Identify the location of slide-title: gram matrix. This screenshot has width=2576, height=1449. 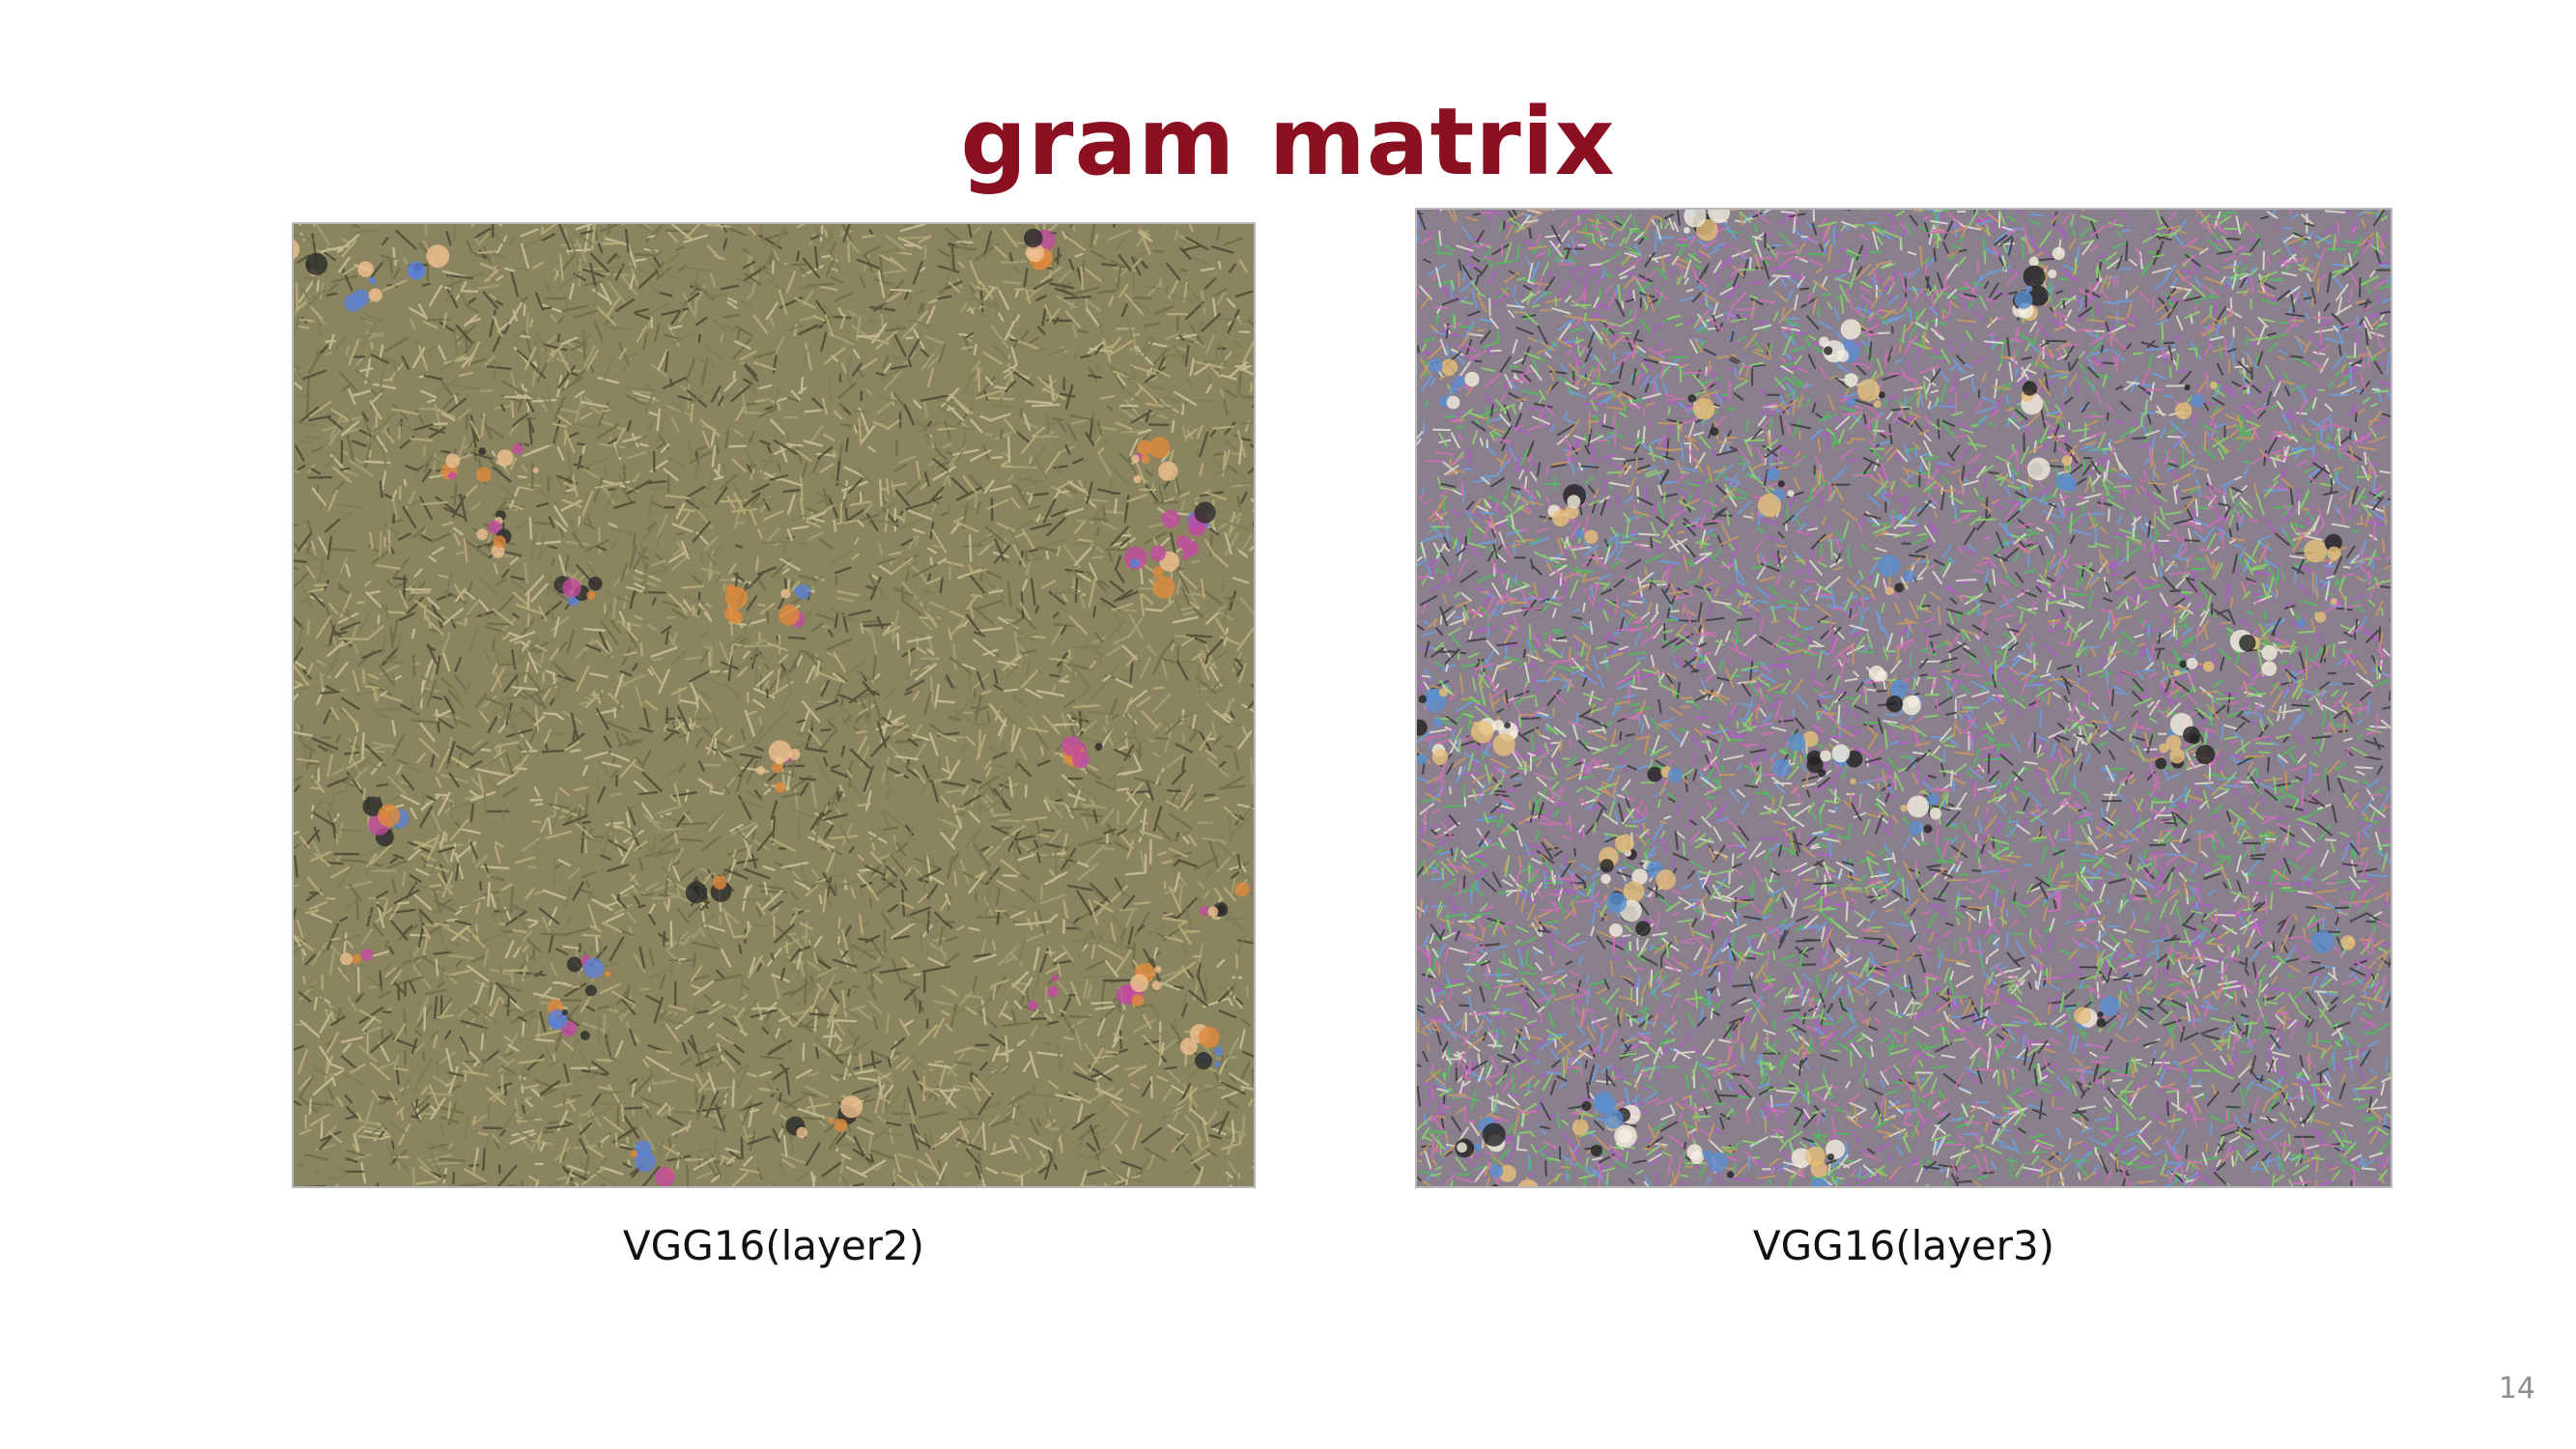
(1288, 142).